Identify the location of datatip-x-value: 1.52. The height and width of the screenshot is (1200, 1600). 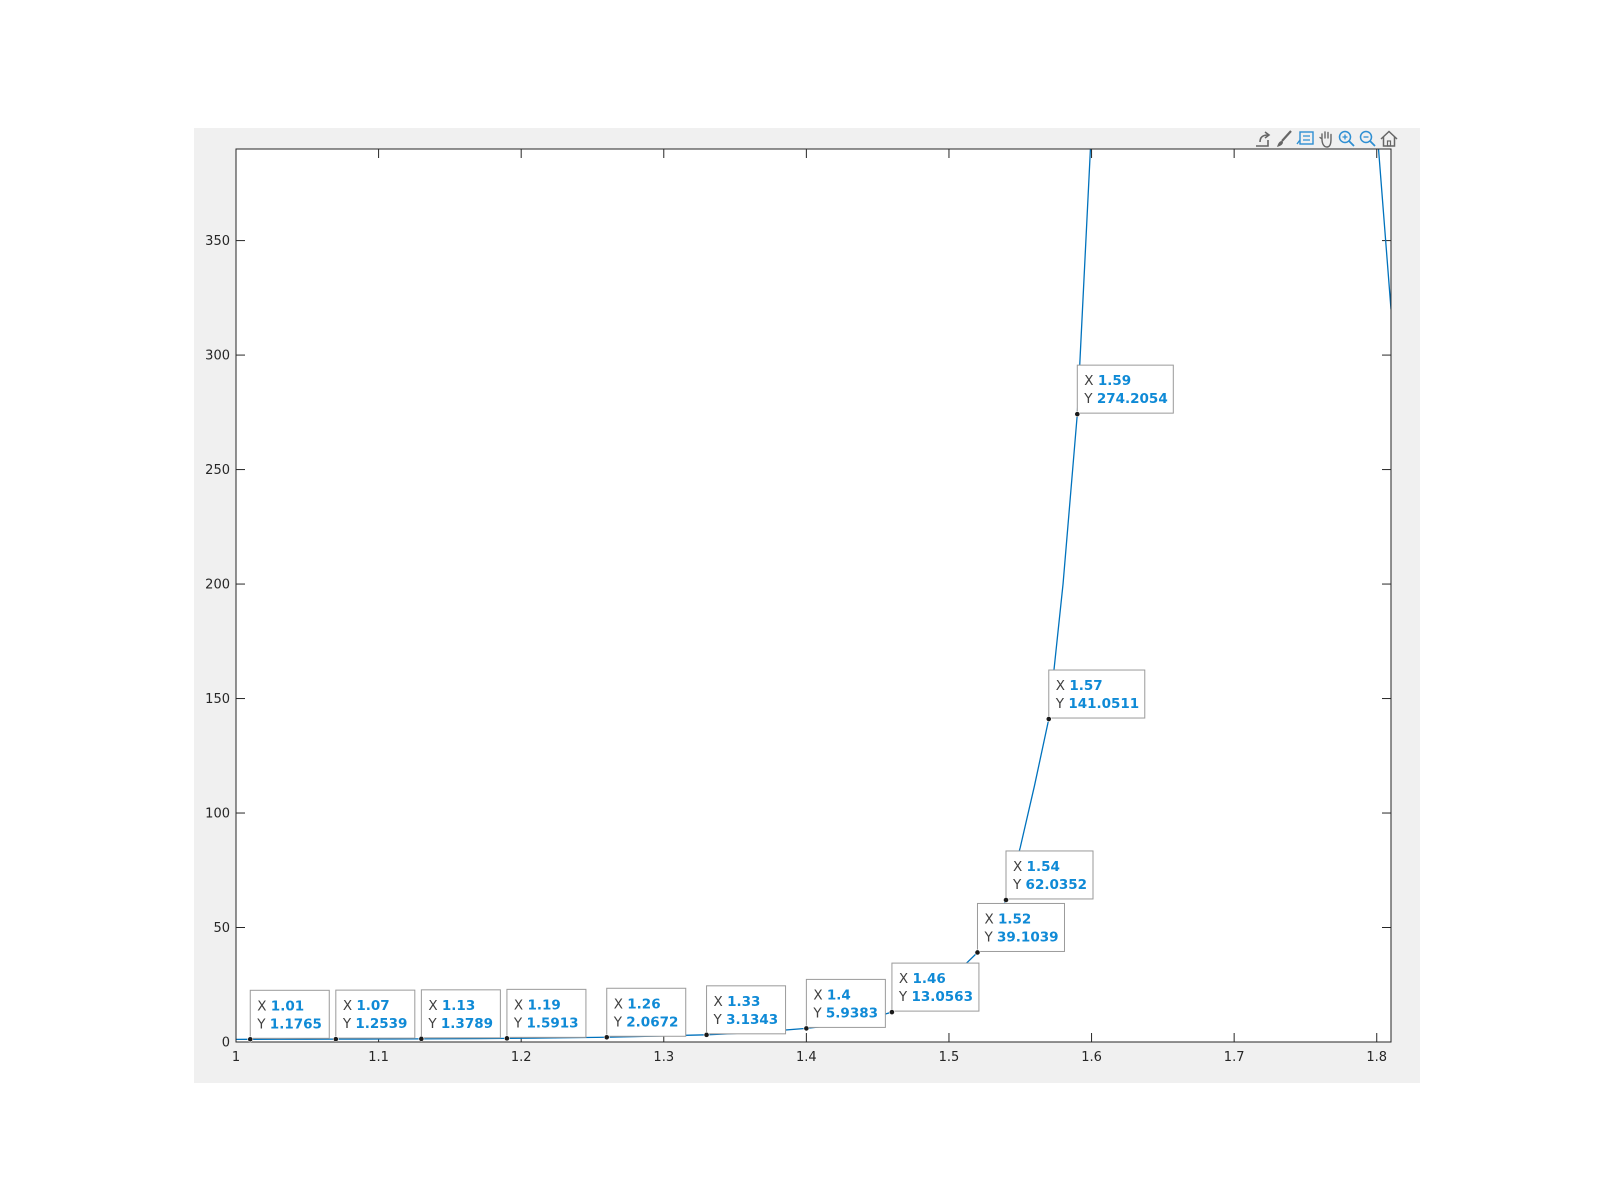
(1014, 919).